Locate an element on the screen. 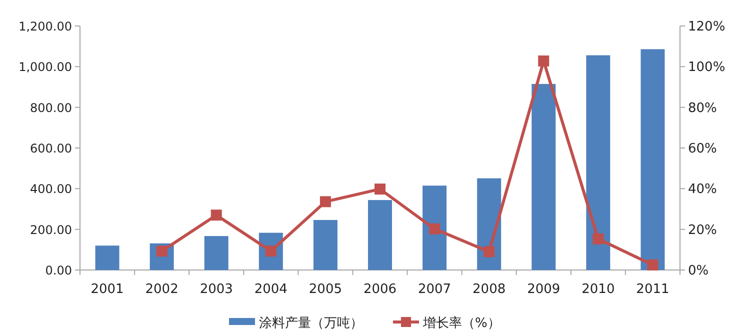  x-tick-label: 2003 is located at coordinates (216, 289).